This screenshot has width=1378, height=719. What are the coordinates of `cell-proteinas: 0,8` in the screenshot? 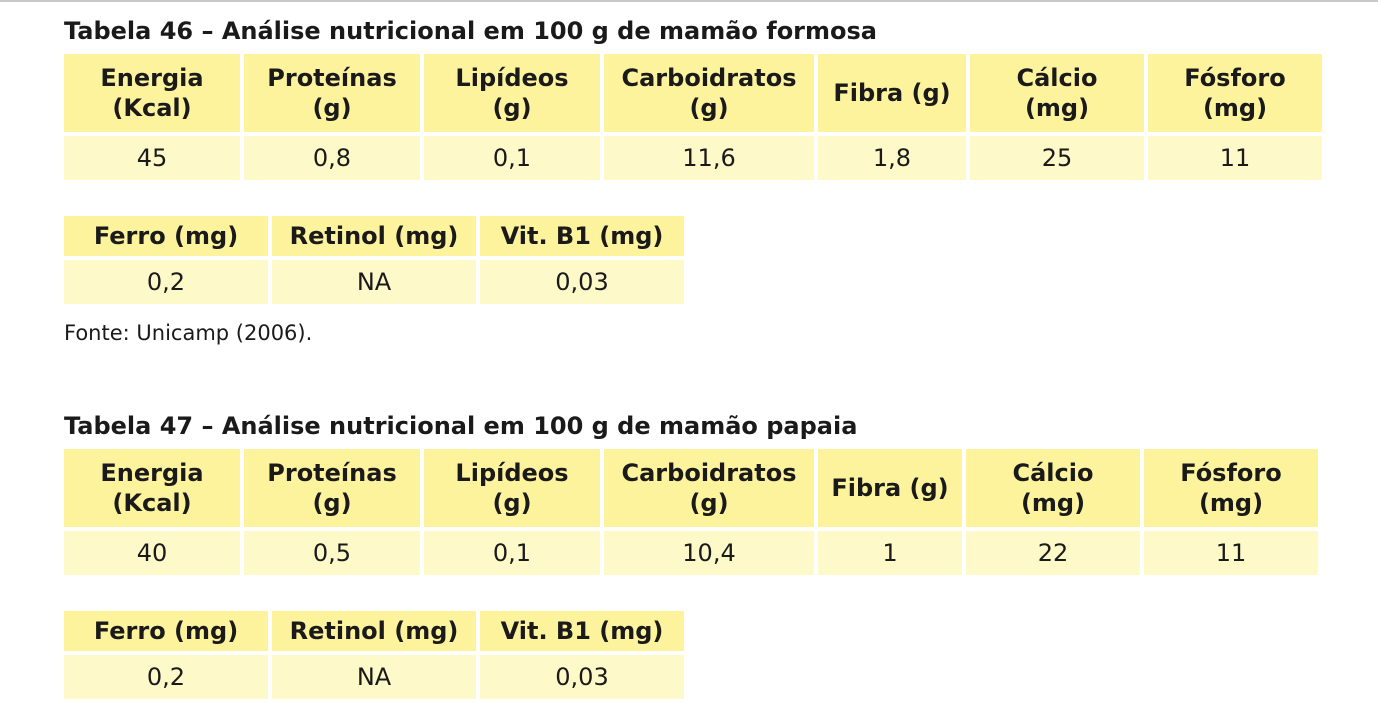 It's located at (332, 158).